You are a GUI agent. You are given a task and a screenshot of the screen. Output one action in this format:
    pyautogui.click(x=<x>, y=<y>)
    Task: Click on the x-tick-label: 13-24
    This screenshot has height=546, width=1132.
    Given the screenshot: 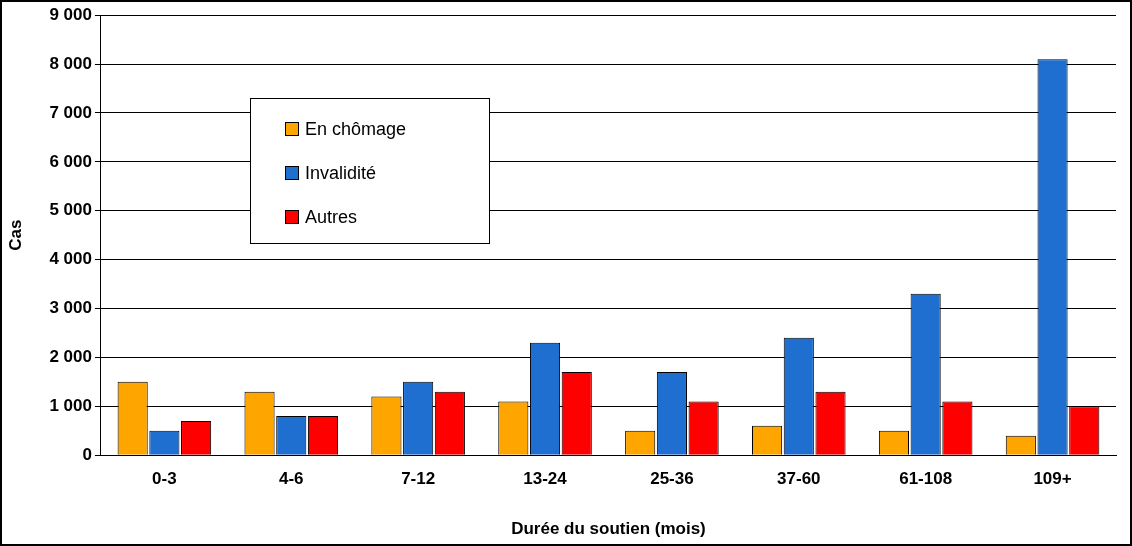 What is the action you would take?
    pyautogui.click(x=545, y=479)
    